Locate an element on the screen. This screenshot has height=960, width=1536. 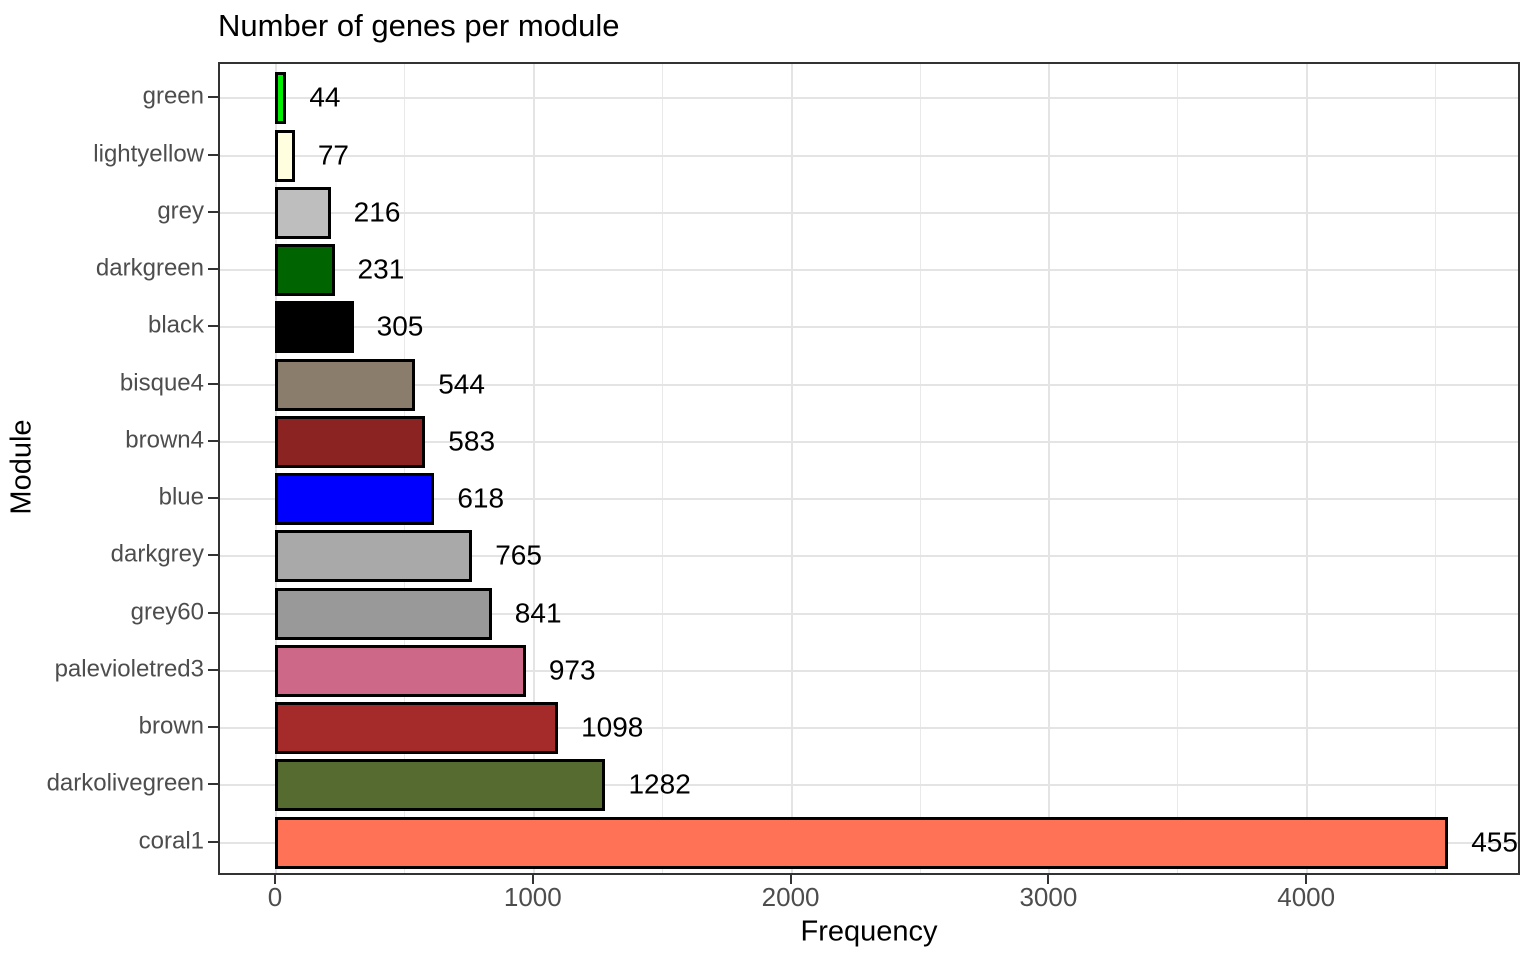
x-tick-2000 is located at coordinates (790, 879).